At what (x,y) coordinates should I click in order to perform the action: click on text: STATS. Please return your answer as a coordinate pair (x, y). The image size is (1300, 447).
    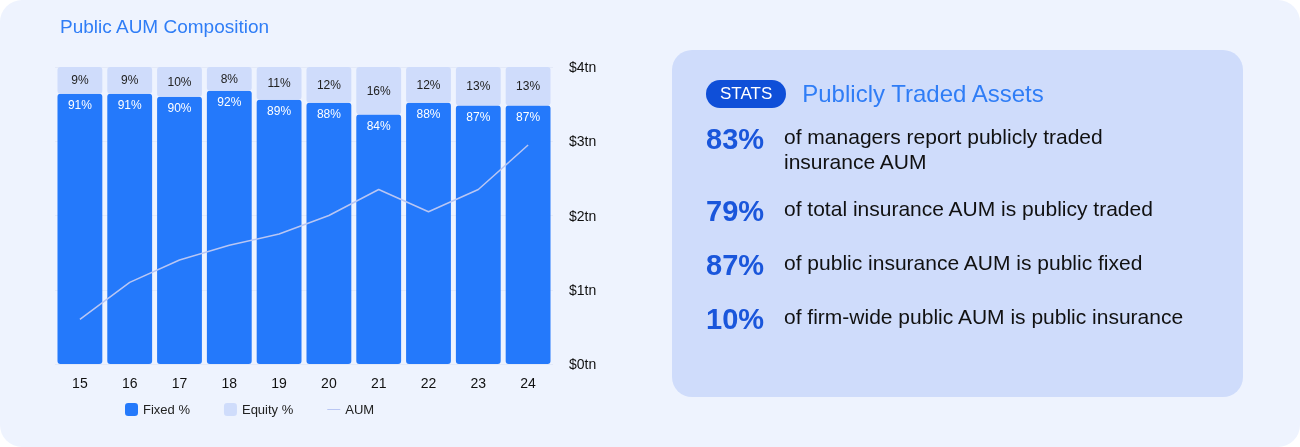
    Looking at the image, I should click on (746, 94).